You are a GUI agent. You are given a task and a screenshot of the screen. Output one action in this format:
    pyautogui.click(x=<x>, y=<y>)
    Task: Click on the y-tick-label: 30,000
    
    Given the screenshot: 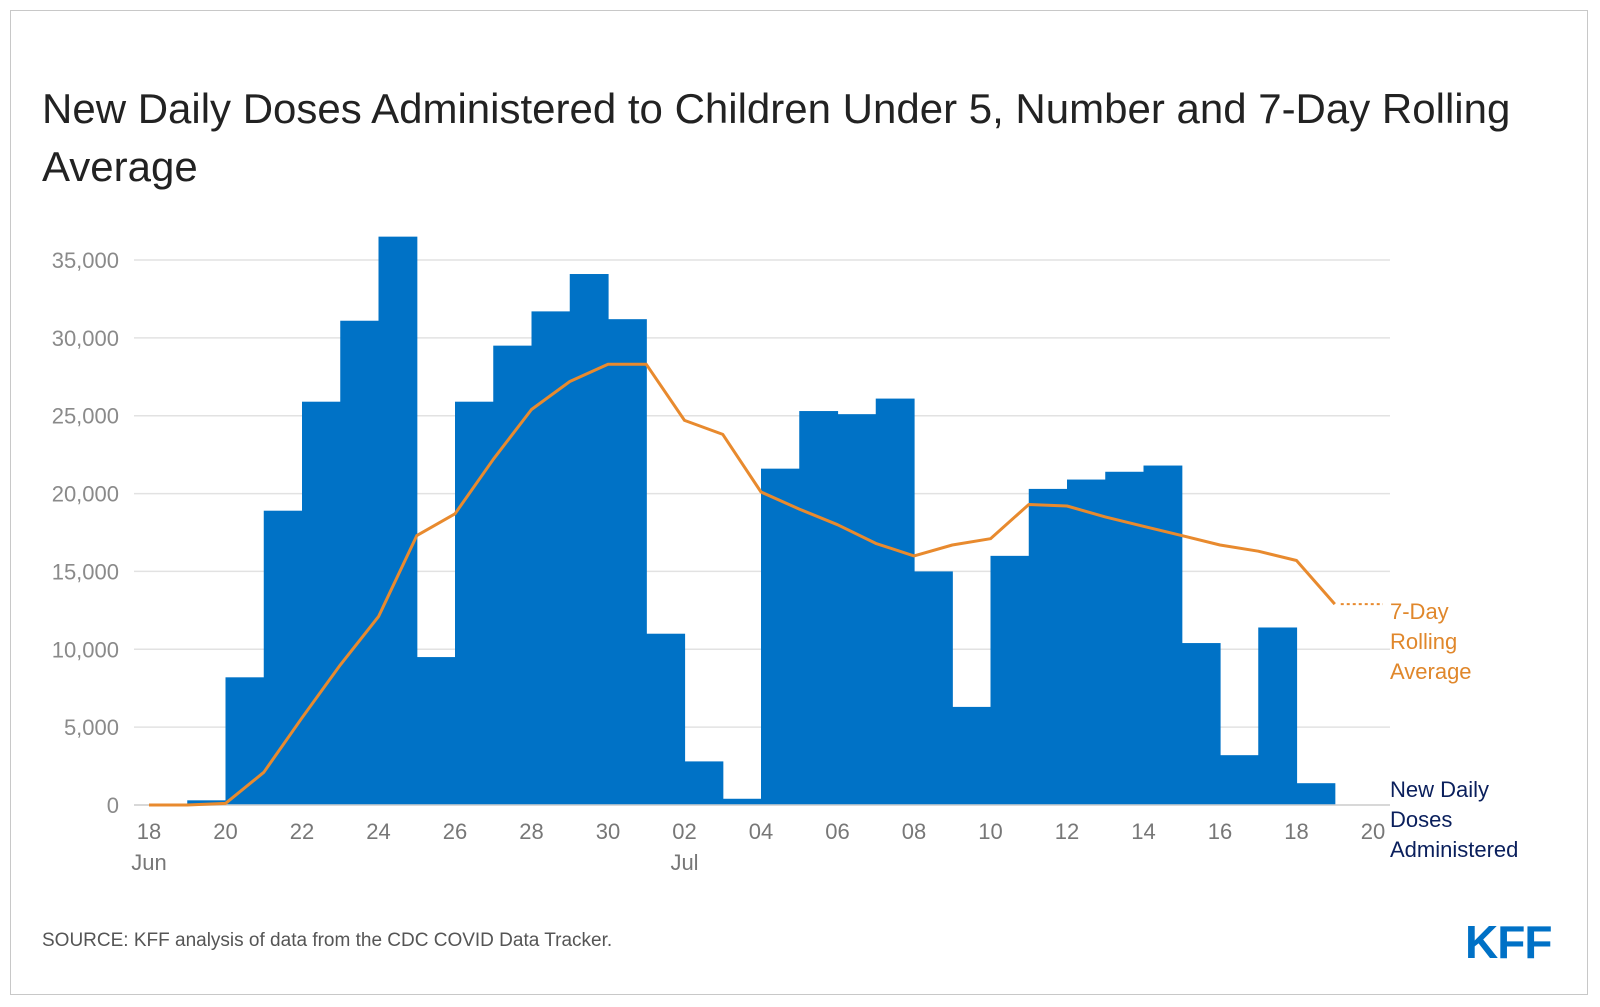 What is the action you would take?
    pyautogui.click(x=85, y=338)
    